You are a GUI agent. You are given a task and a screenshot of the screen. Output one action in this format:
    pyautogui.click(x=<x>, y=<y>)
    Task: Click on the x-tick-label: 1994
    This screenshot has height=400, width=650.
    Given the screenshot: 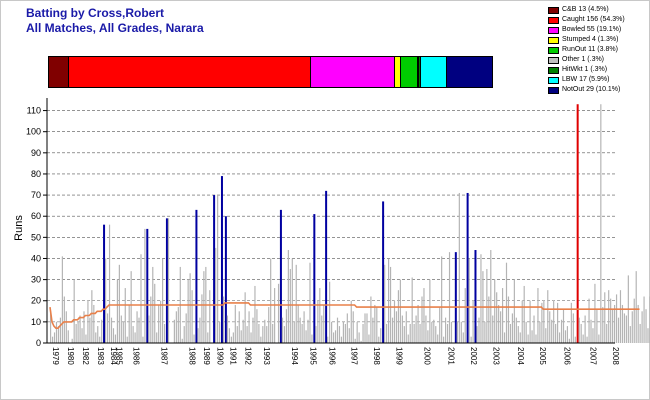 What is the action you would take?
    pyautogui.click(x=294, y=356)
    